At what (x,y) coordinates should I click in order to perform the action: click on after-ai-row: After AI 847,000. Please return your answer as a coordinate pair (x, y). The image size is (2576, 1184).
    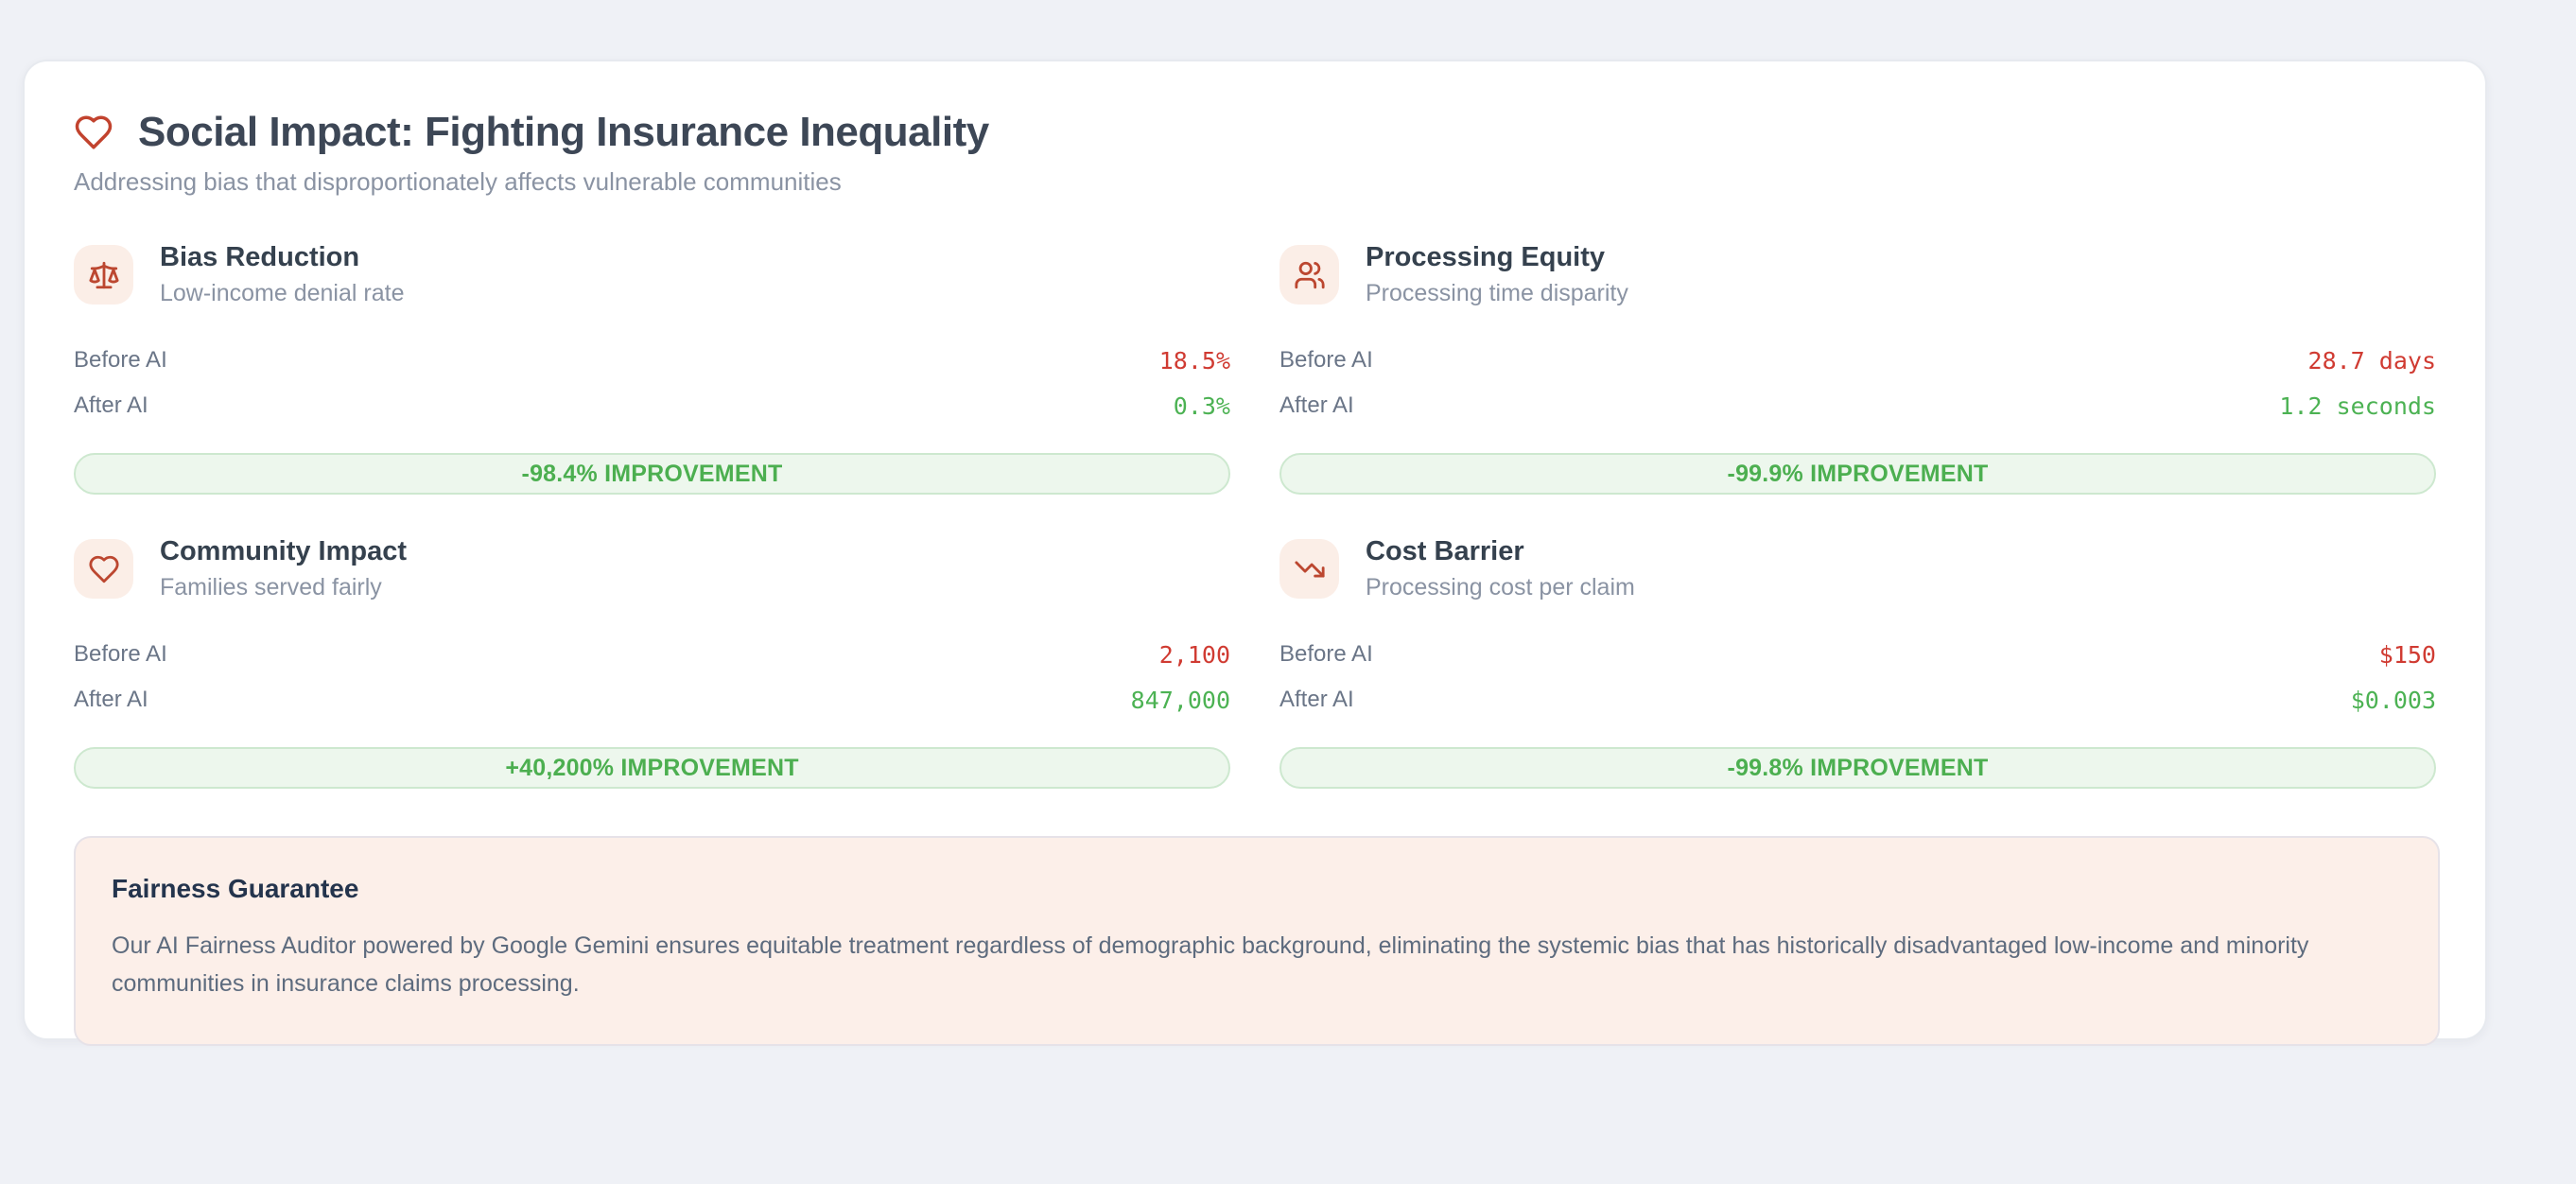
    Looking at the image, I should click on (652, 700).